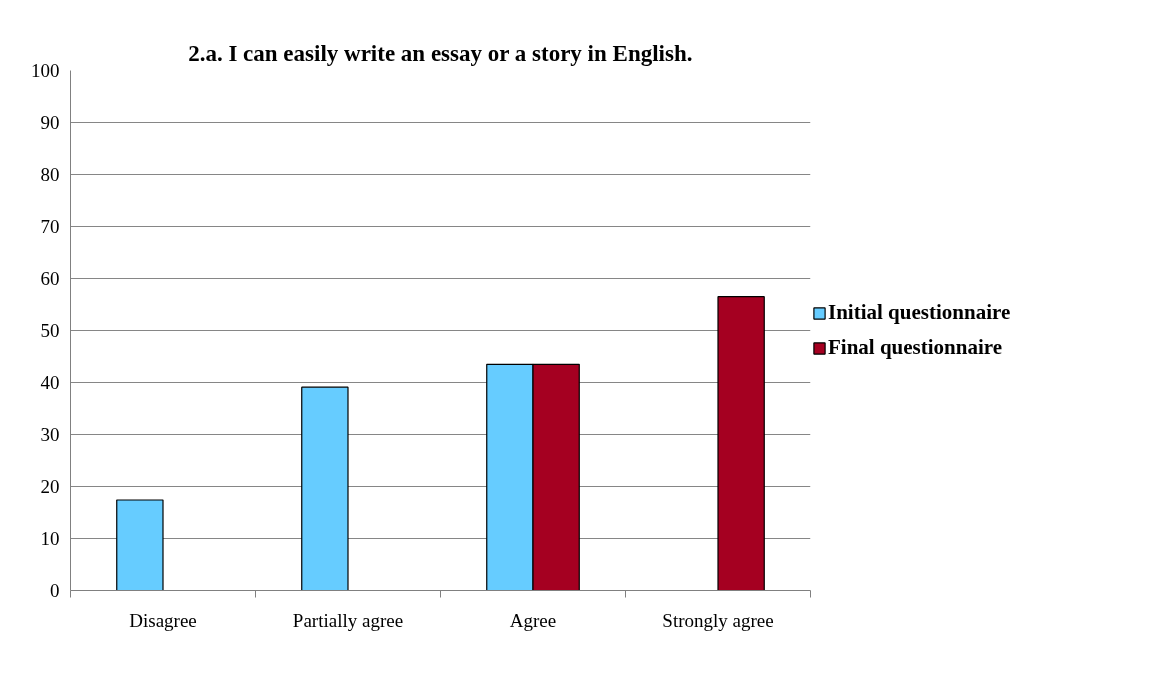 The image size is (1157, 677). What do you see at coordinates (163, 620) in the screenshot?
I see `x-tick-label: Disagree` at bounding box center [163, 620].